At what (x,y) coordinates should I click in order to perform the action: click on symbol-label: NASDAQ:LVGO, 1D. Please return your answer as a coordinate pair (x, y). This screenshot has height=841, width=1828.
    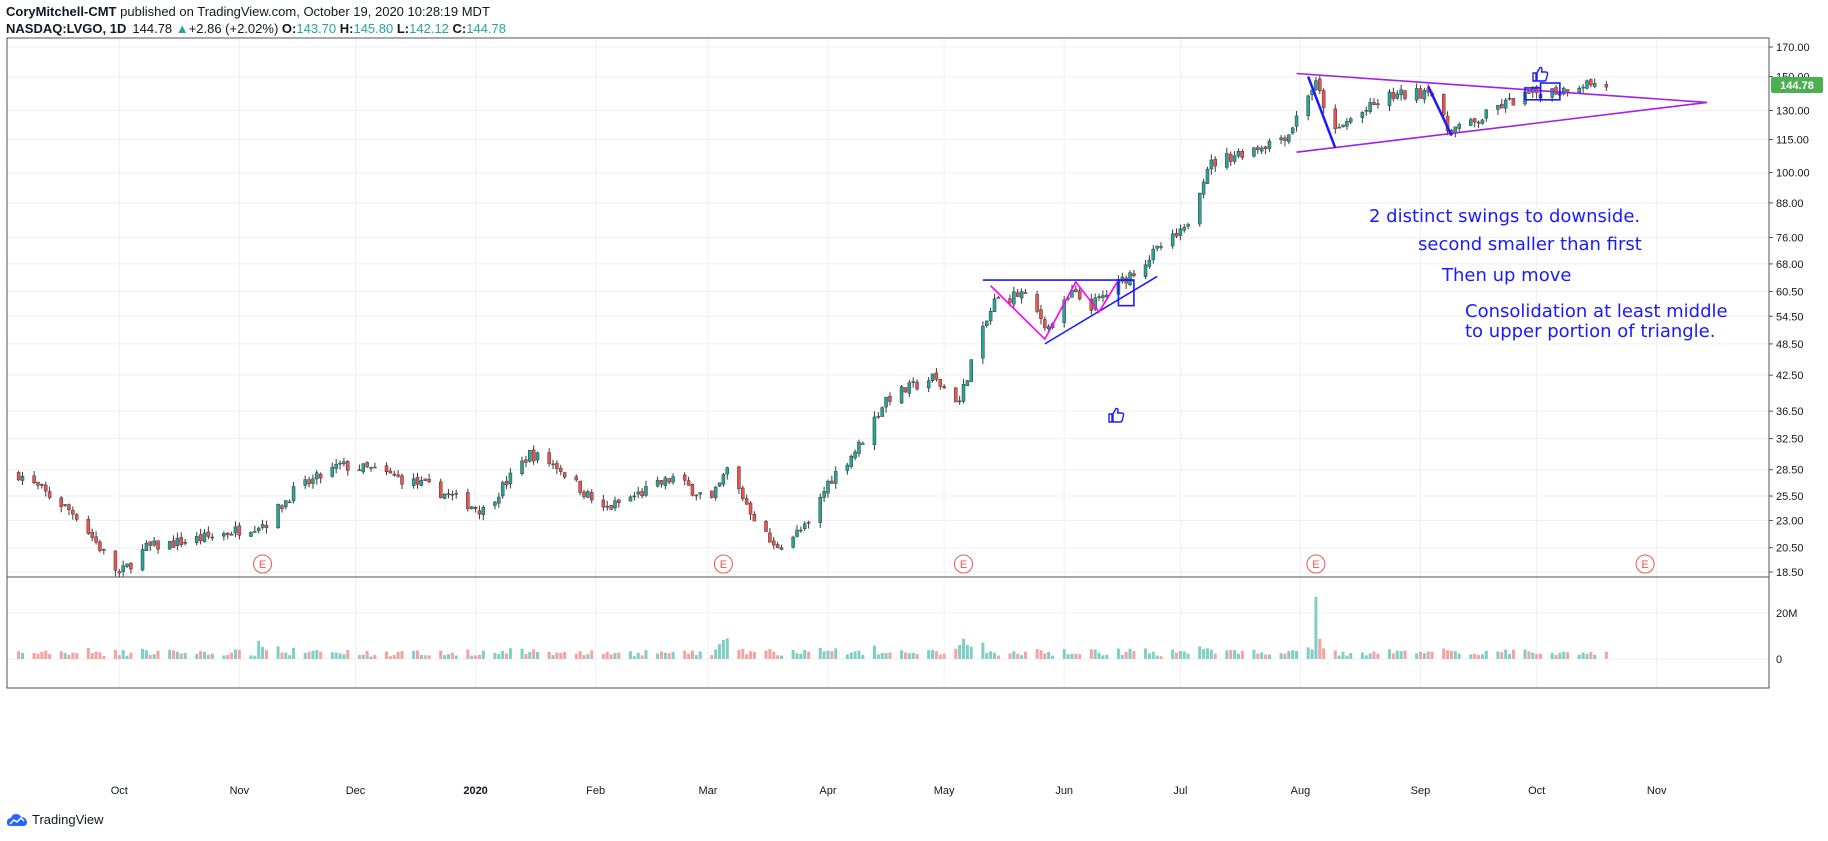
    Looking at the image, I should click on (66, 28).